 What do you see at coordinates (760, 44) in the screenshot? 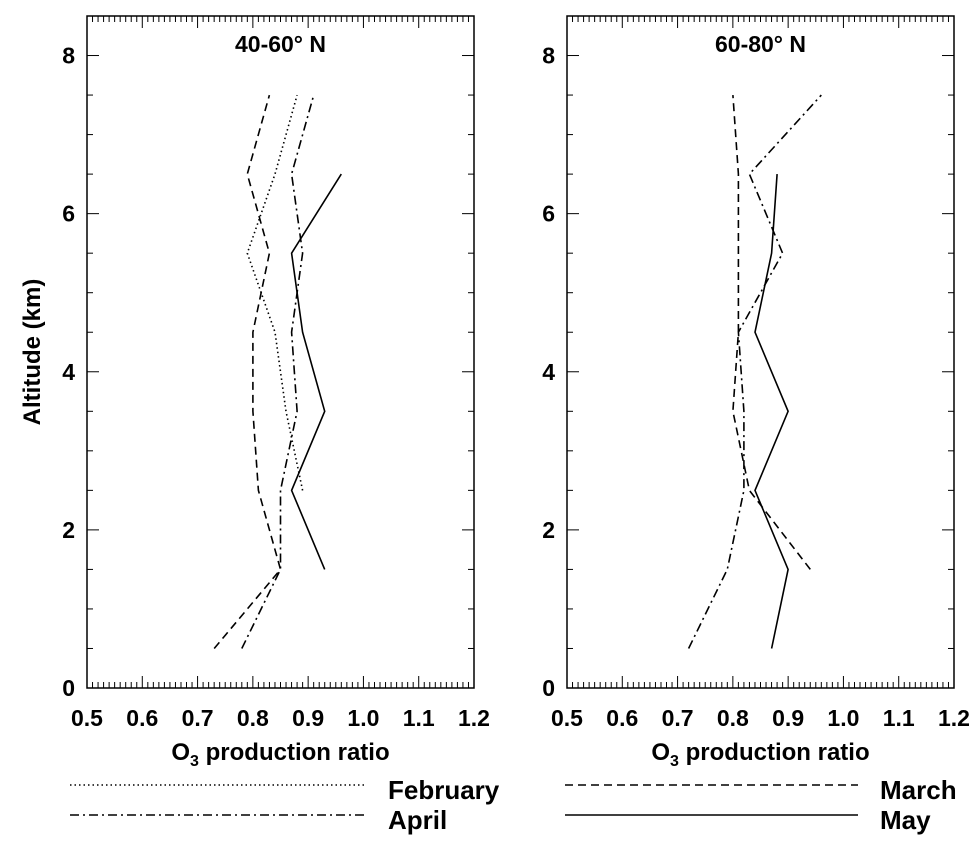
I see `panel-title: 60-80° N` at bounding box center [760, 44].